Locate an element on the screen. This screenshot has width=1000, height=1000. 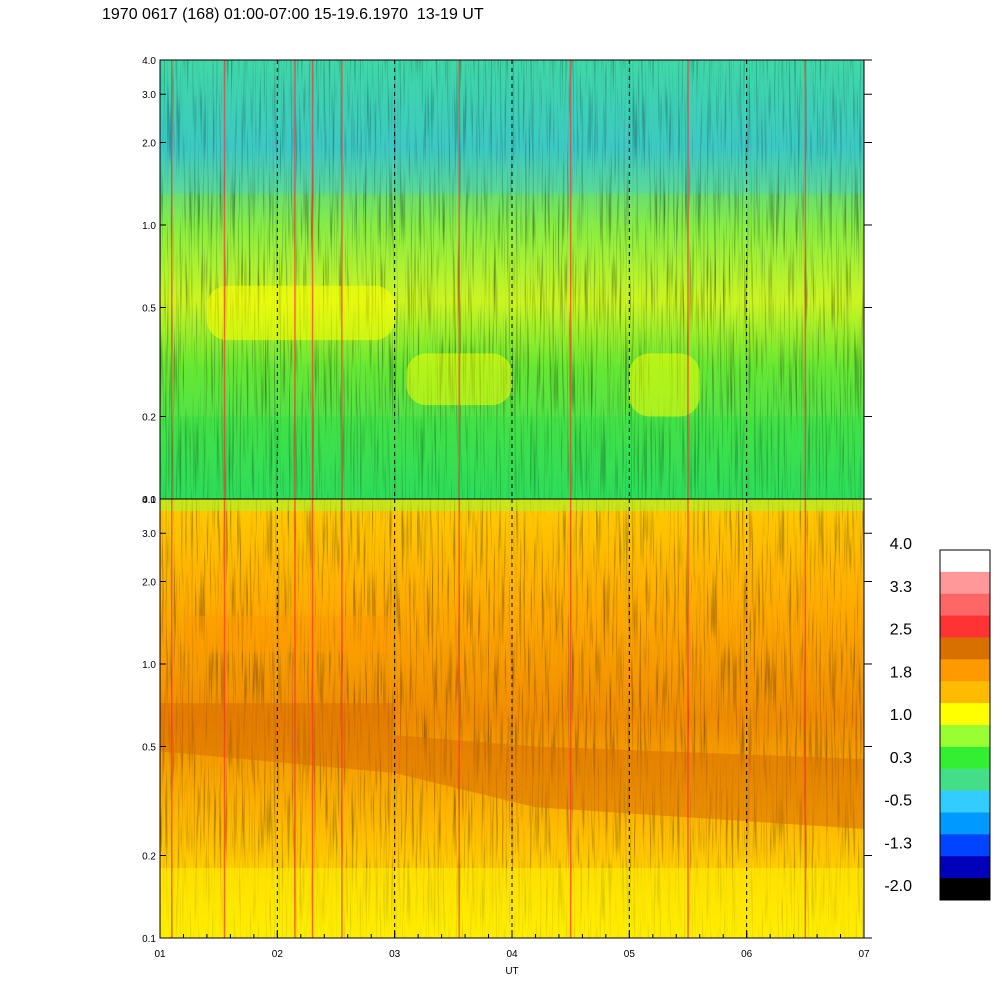
colorbar-frame is located at coordinates (965, 725).